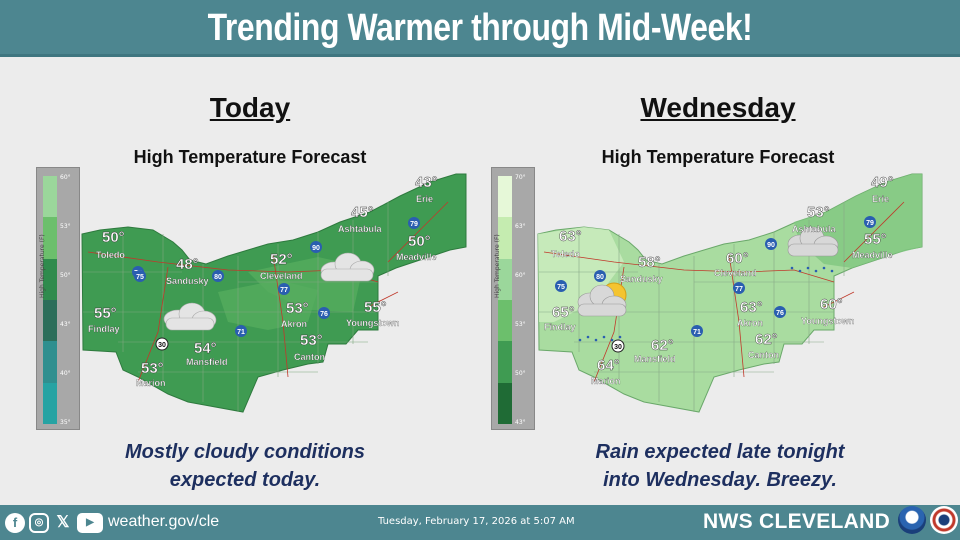  I want to click on caption-wednesday-line2: into Wednesday. Breezy., so click(720, 480).